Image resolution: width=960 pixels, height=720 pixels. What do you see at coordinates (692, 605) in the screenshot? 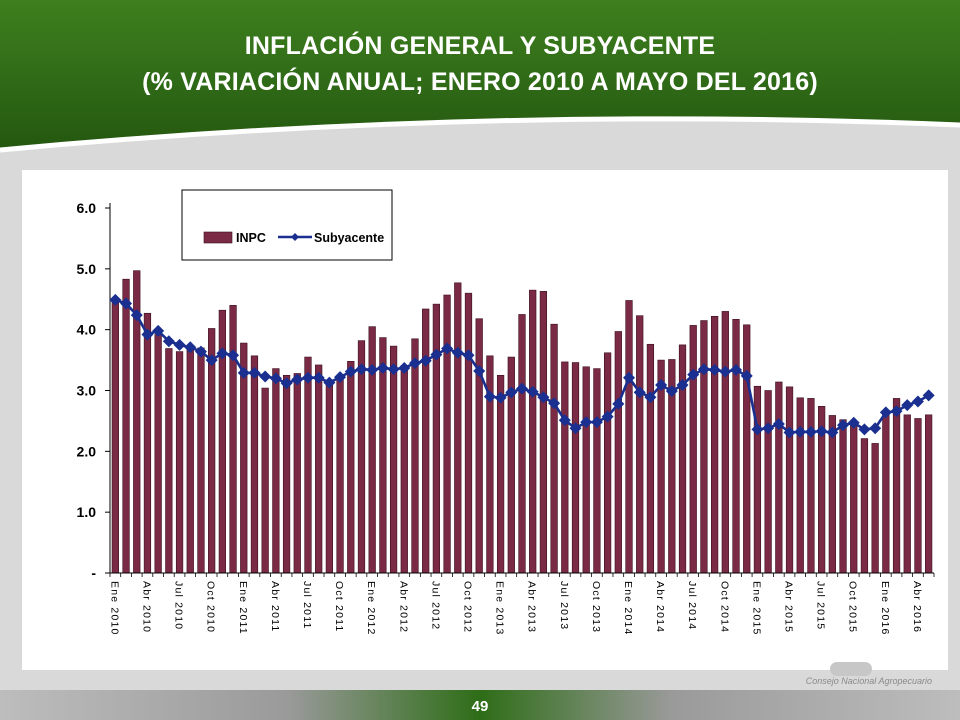
I see `x-tick-label: Jul 2014` at bounding box center [692, 605].